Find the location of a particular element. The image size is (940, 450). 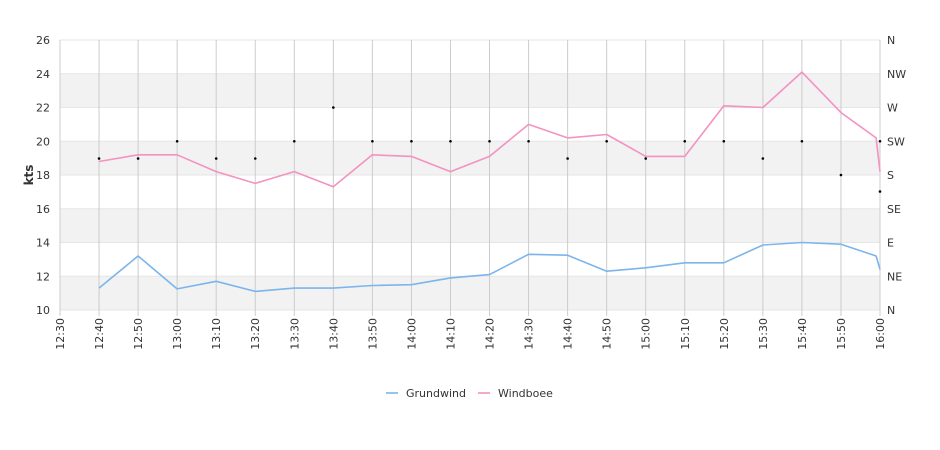

x-tick-label: 15:20 is located at coordinates (724, 334).